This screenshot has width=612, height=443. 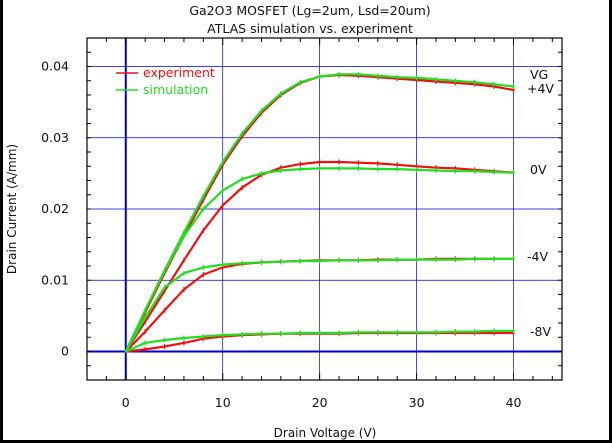 I want to click on y-tick-labels: 0 0.01 0.02 0.03 0.04, so click(x=55, y=209).